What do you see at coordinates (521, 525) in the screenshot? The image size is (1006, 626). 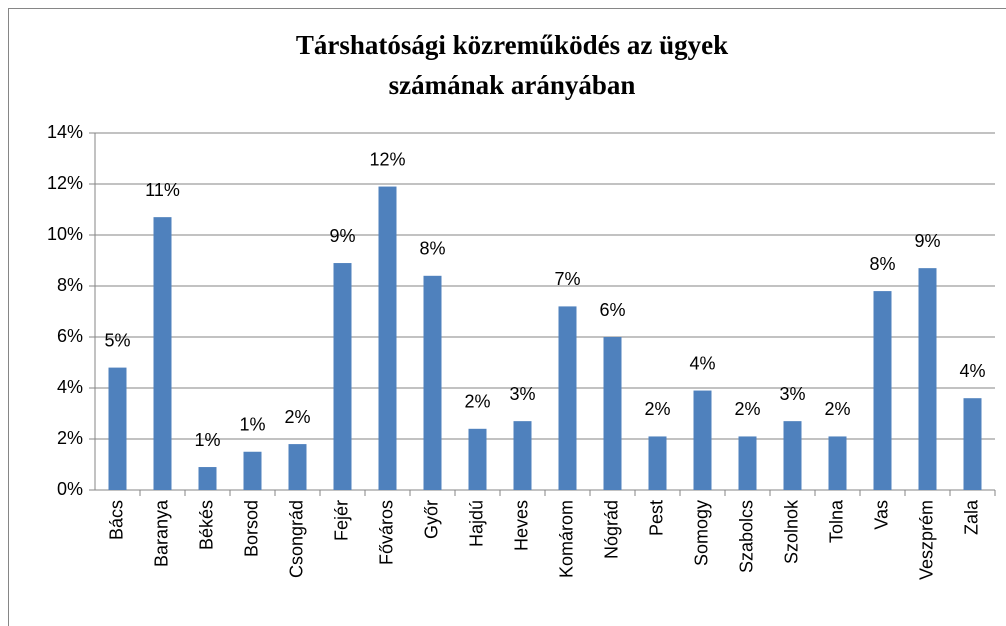 I see `x-tick-label: Heves` at bounding box center [521, 525].